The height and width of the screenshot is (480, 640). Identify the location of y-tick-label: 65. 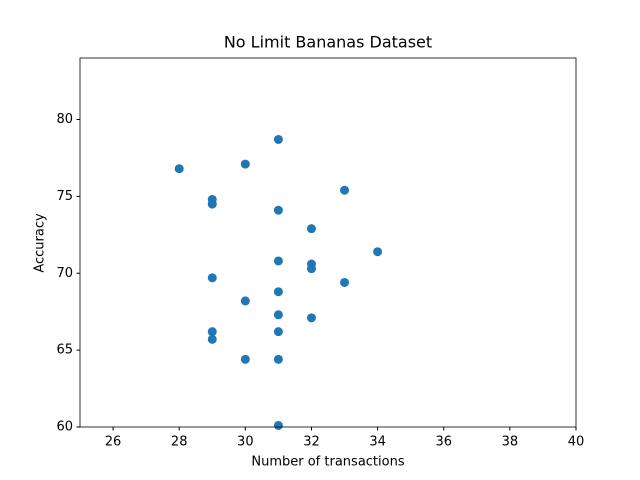
(64, 350).